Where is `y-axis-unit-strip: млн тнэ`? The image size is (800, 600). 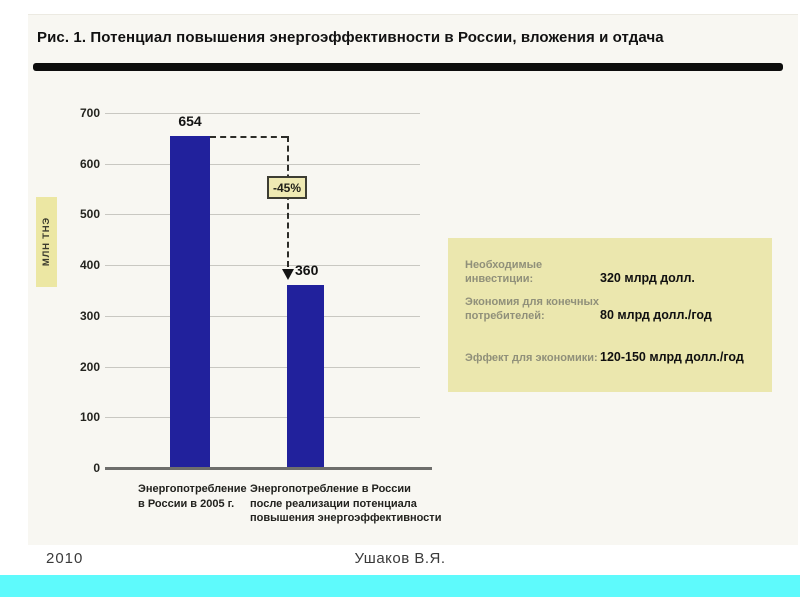
y-axis-unit-strip: млн тнэ is located at coordinates (46, 242).